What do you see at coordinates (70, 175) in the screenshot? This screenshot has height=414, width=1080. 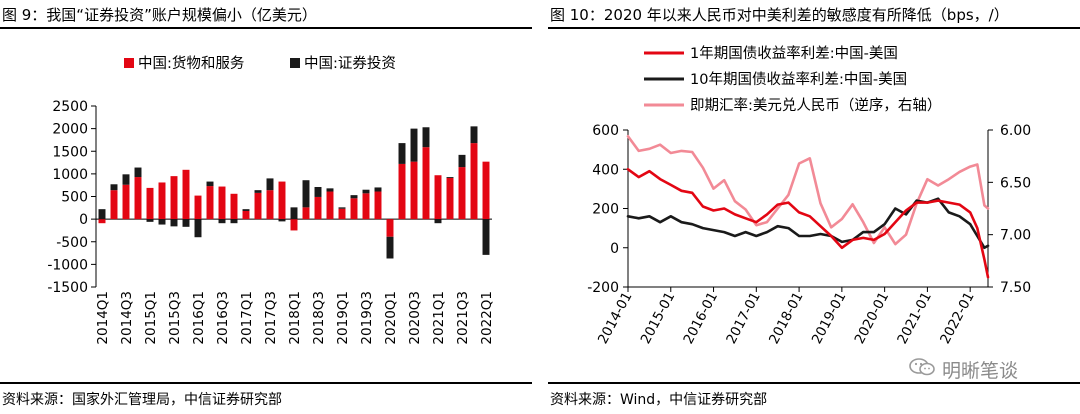 I see `y-tick-label: 1000` at bounding box center [70, 175].